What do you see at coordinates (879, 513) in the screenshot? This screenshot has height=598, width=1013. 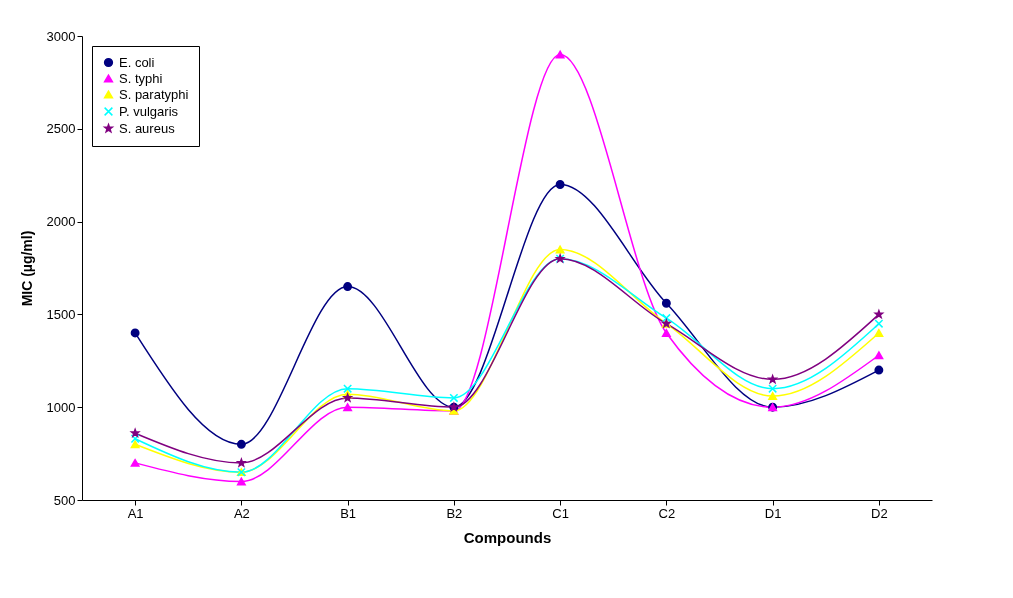 I see `x-tick-label: D2` at bounding box center [879, 513].